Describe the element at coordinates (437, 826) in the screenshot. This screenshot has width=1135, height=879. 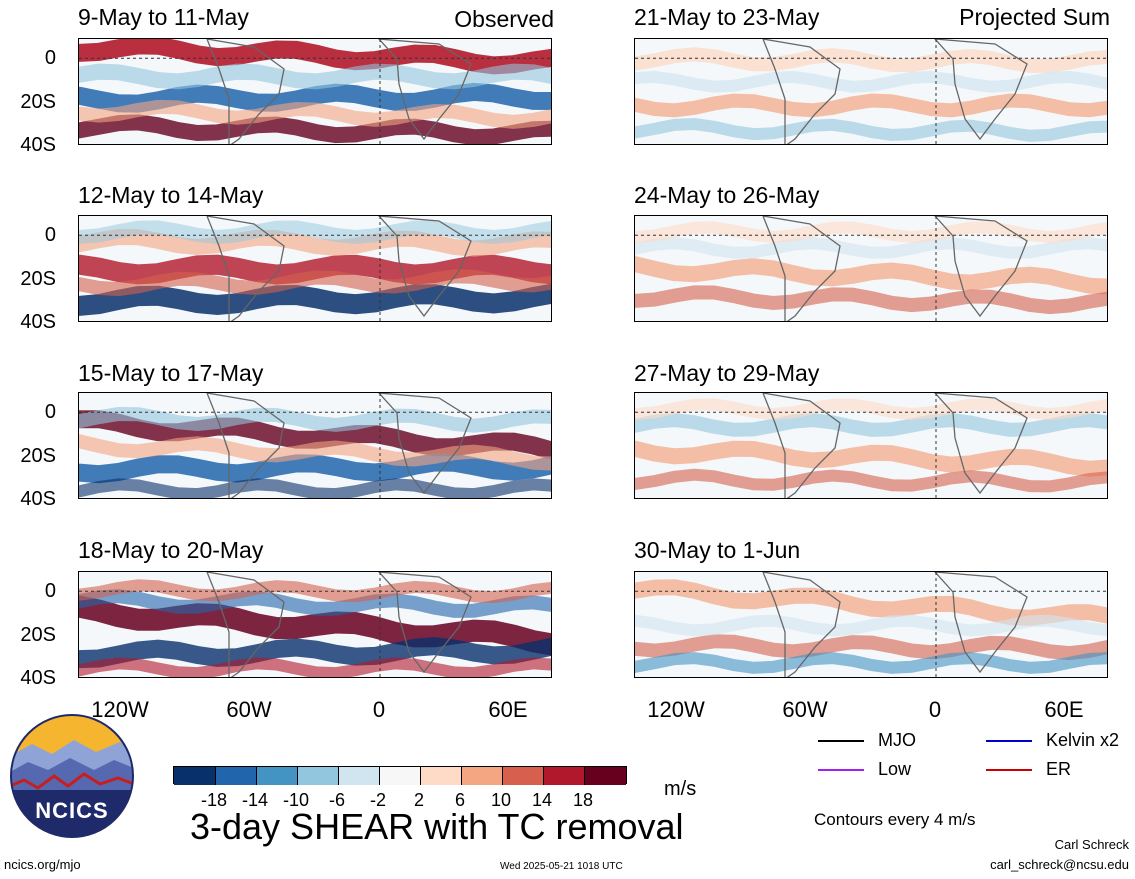
I see `main-title: 3-day SHEAR with TC removal` at that location.